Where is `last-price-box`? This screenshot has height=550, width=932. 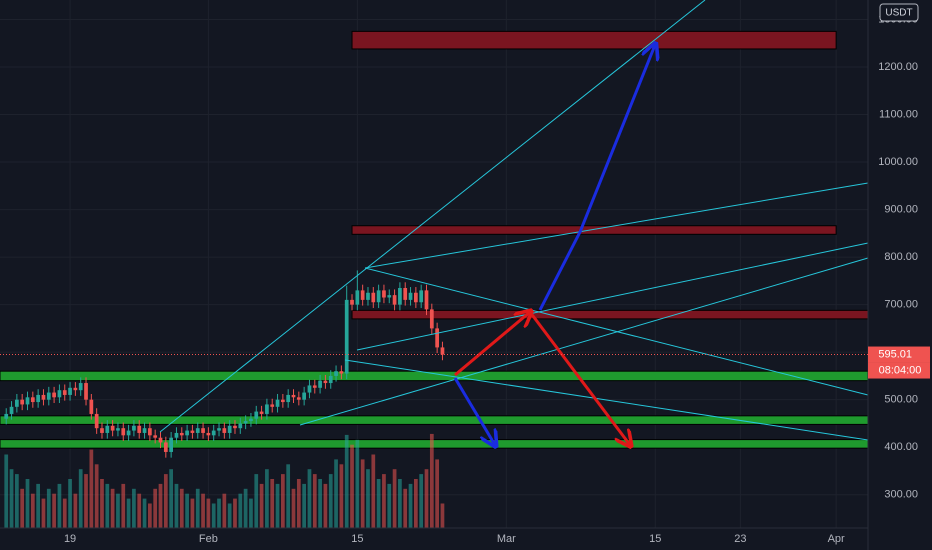
last-price-box is located at coordinates (899, 354).